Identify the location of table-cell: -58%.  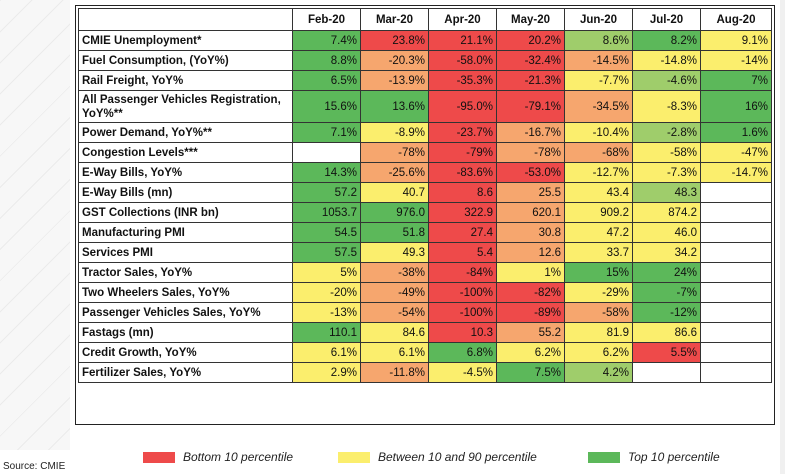
(598, 312).